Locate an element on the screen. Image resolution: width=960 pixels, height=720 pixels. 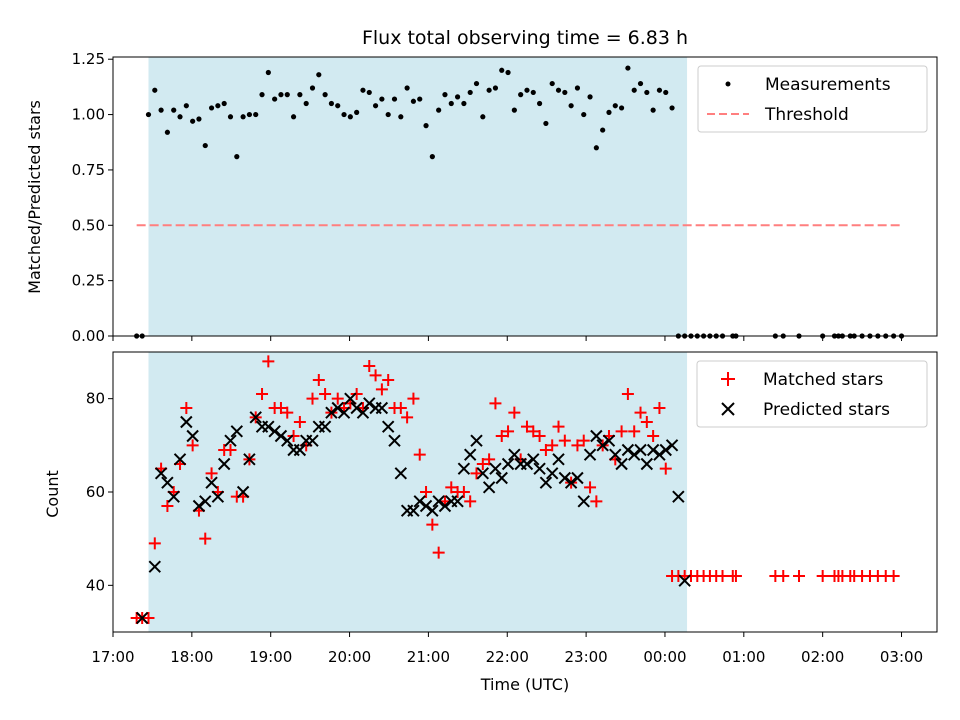
bottom-y-ticks: 40 60 80 is located at coordinates (99, 492).